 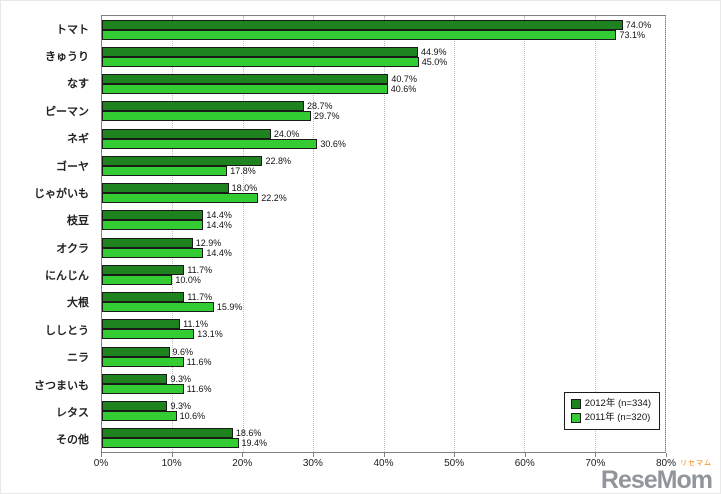 I want to click on legend-item-2011: 2011年 (n=320), so click(x=610, y=418).